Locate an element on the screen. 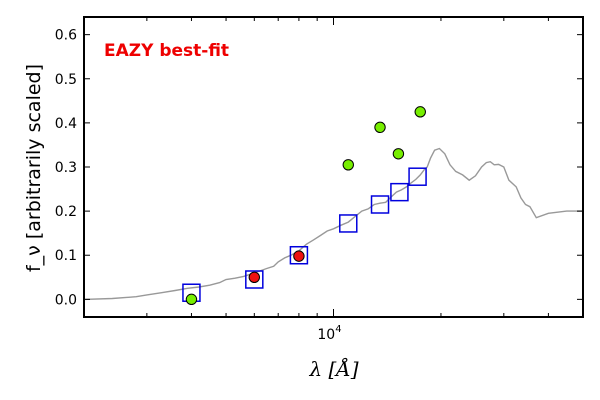 The height and width of the screenshot is (400, 600). x-tick-label: 104 is located at coordinates (329, 333).